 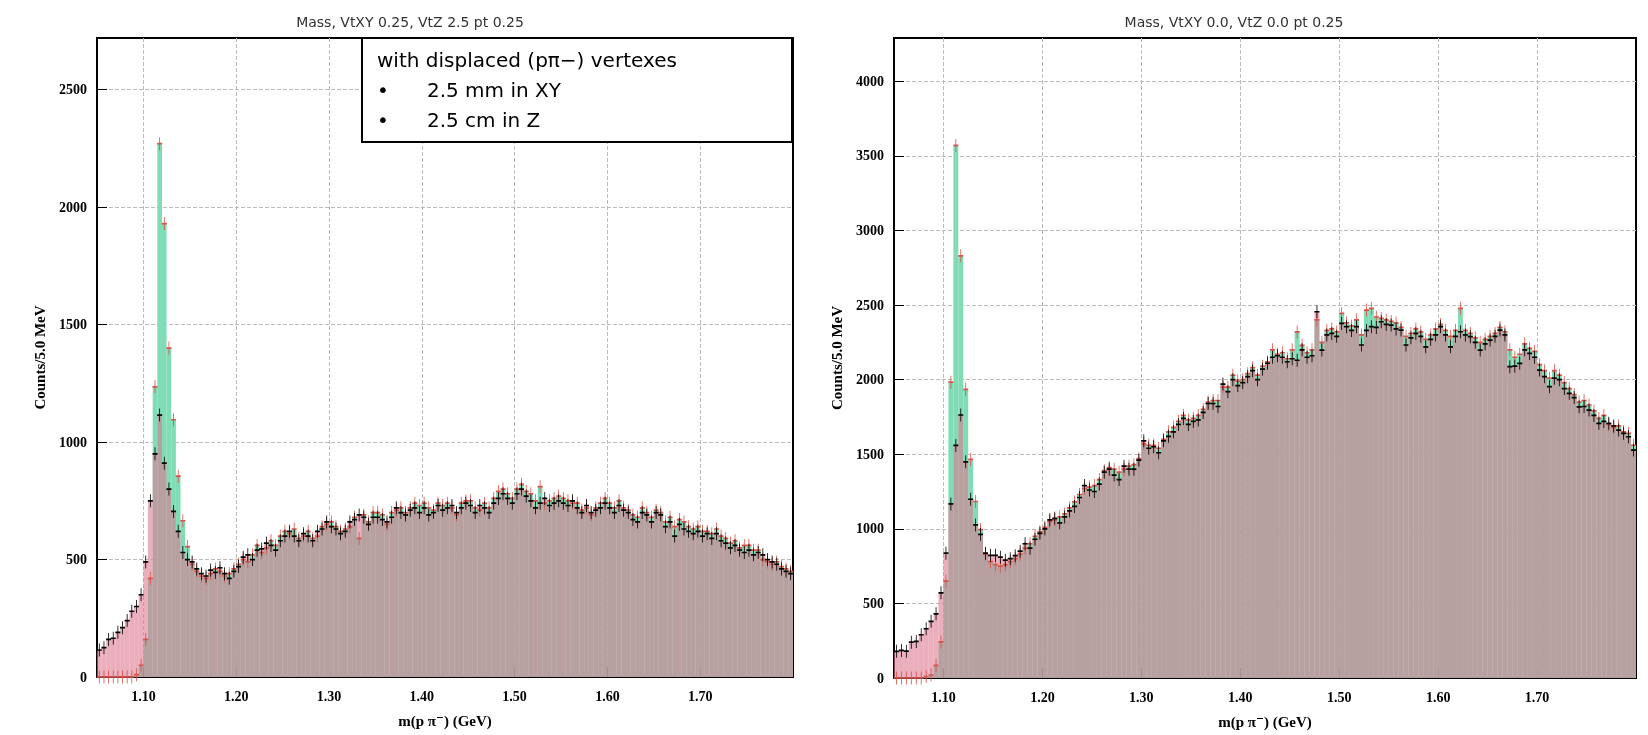 I want to click on annotation: • 2.5 mm in XY, so click(x=469, y=90).